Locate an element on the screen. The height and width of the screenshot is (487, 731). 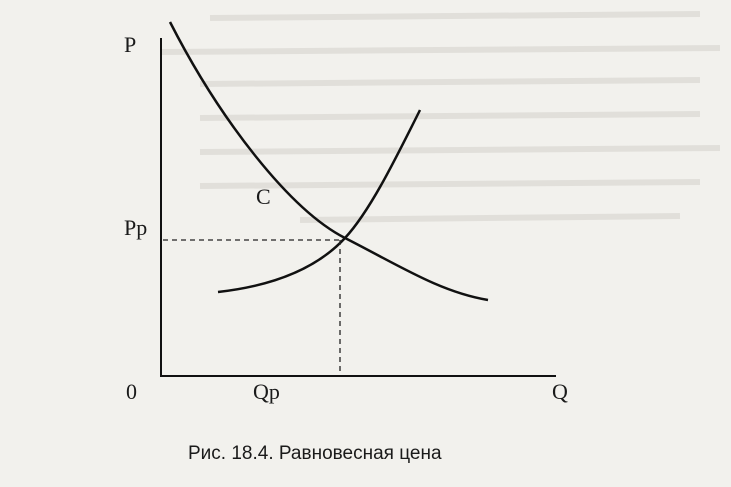
supply-curve is located at coordinates (319, 201).